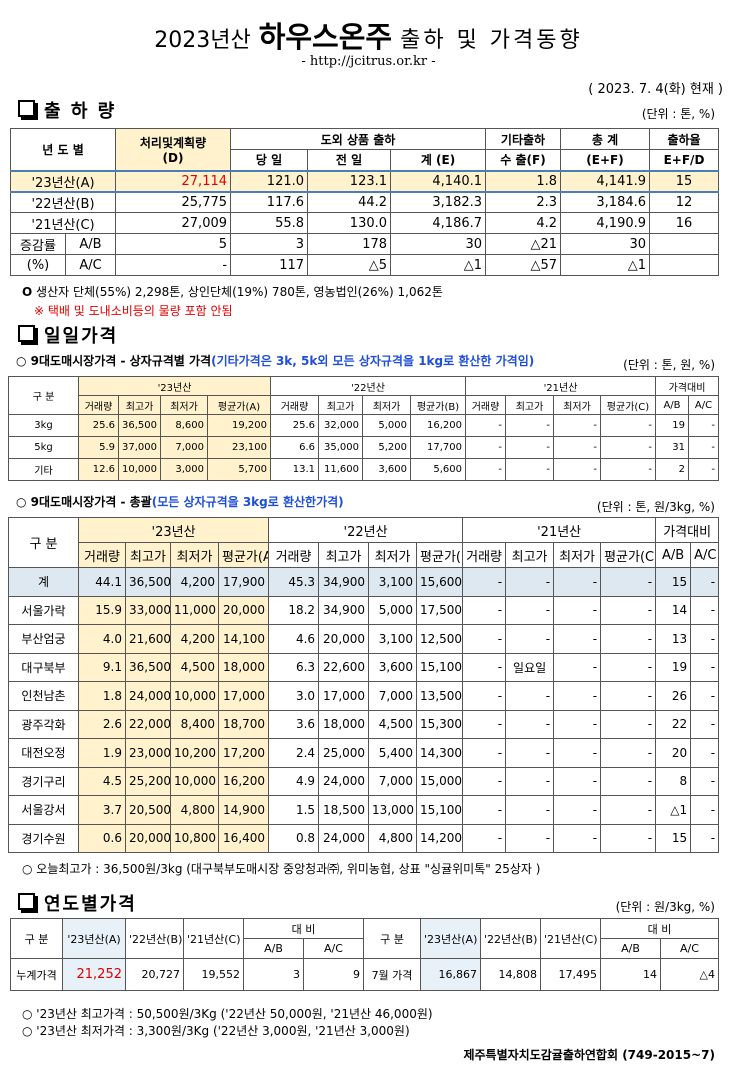 The height and width of the screenshot is (1081, 737). Describe the element at coordinates (373, 361) in the screenshot. I see `subsection-note: (기타가격은 3k, 5k외 모든 상자규격을 1kg로 환산한 가격임)` at that location.